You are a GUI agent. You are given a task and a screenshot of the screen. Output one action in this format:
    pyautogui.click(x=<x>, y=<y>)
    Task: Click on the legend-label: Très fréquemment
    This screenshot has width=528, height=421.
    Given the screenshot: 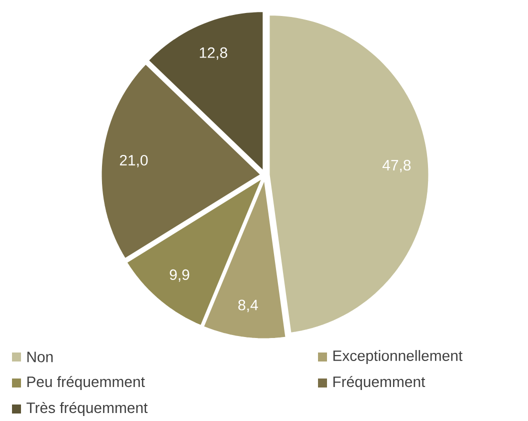 What is the action you would take?
    pyautogui.click(x=87, y=409)
    